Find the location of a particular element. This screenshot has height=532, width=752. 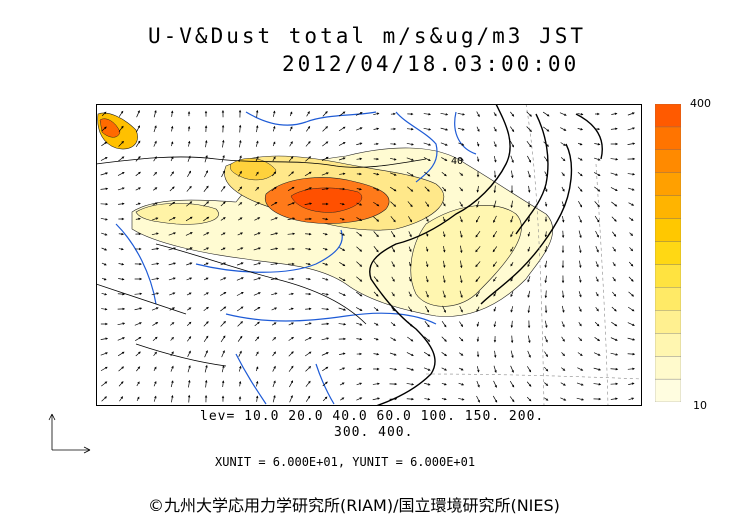

colorbar is located at coordinates (668, 253).